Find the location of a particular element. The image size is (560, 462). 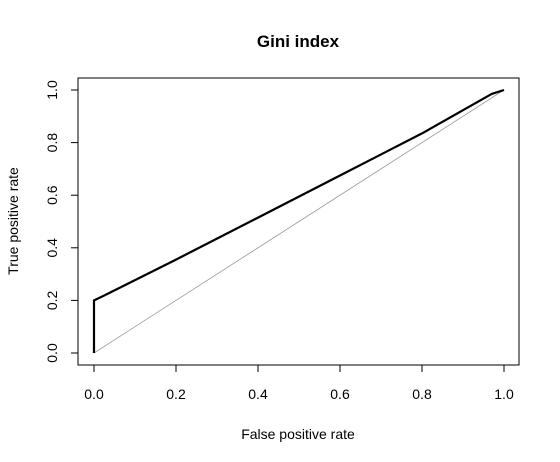

y-tick-label: 0.0 is located at coordinates (52, 353).